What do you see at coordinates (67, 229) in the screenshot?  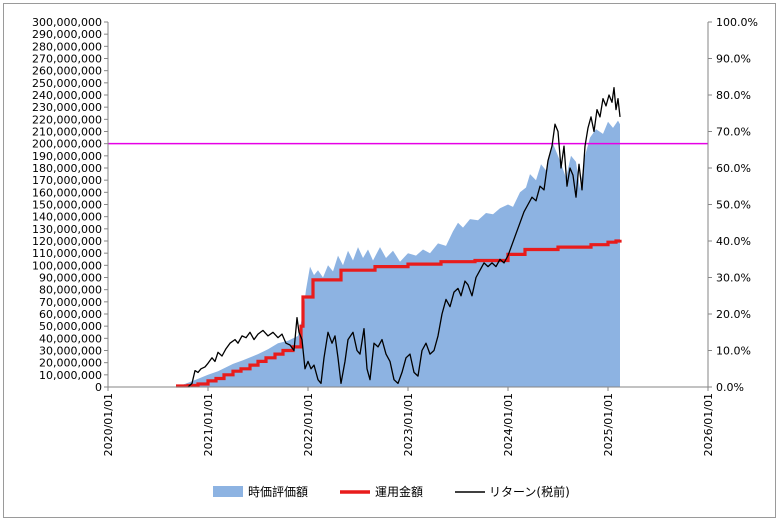 I see `left-tick-label: 130,000,000` at bounding box center [67, 229].